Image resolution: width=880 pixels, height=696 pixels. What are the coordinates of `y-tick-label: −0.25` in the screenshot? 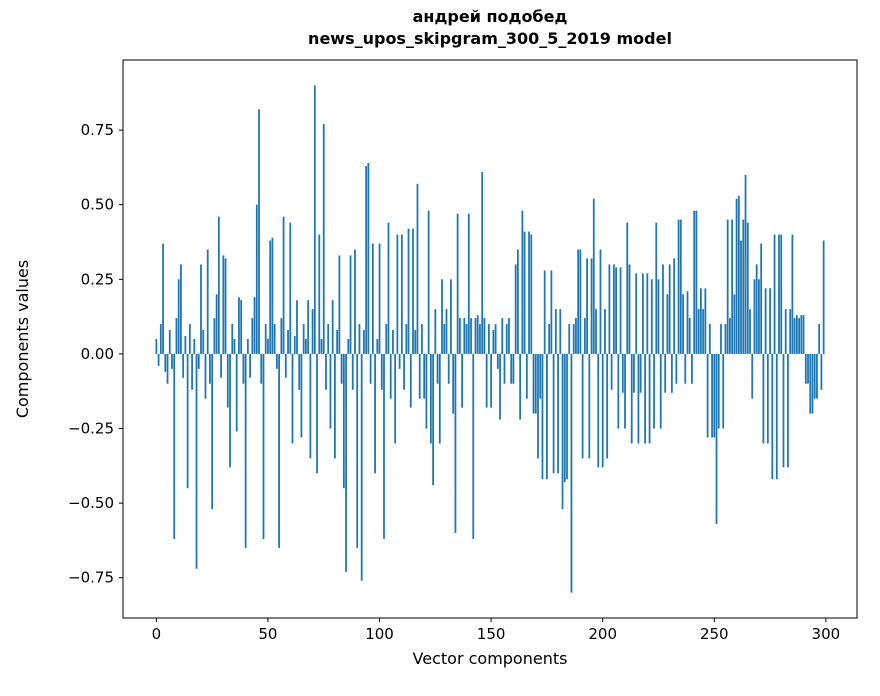 It's located at (91, 429).